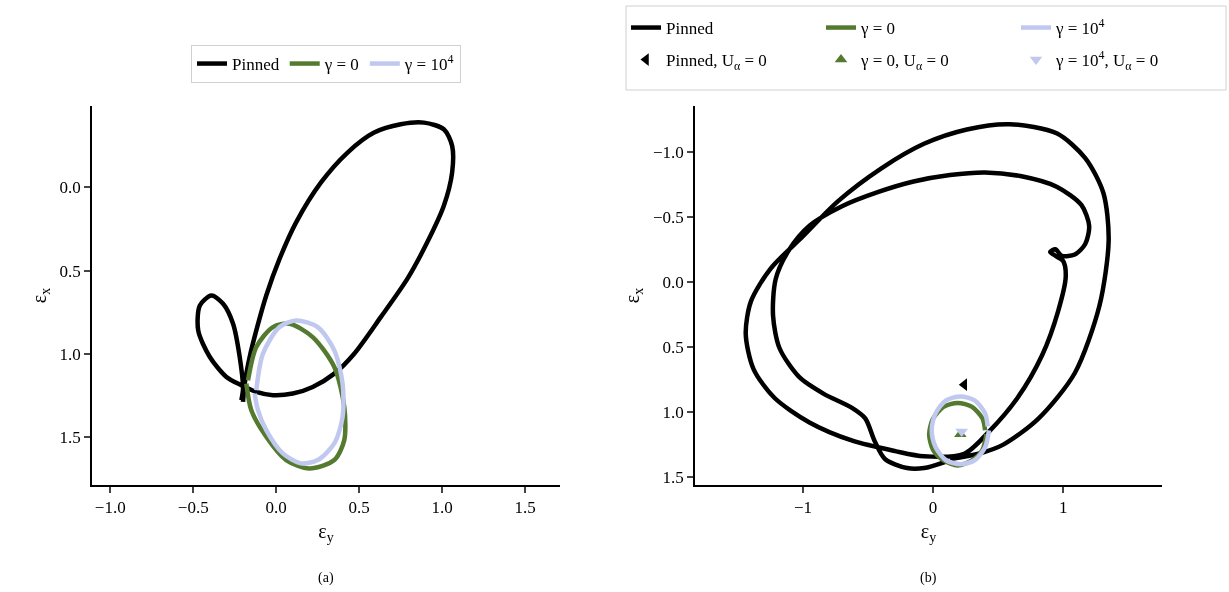  What do you see at coordinates (904, 62) in the screenshot?
I see `legend-label: γ = 0, U$_{α}$ = 0` at bounding box center [904, 62].